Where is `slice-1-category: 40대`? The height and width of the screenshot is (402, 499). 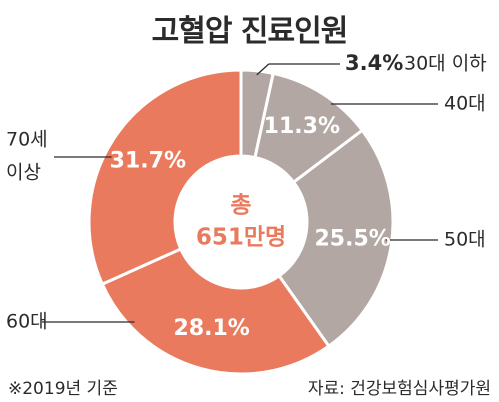 slice-1-category: 40대 is located at coordinates (465, 104).